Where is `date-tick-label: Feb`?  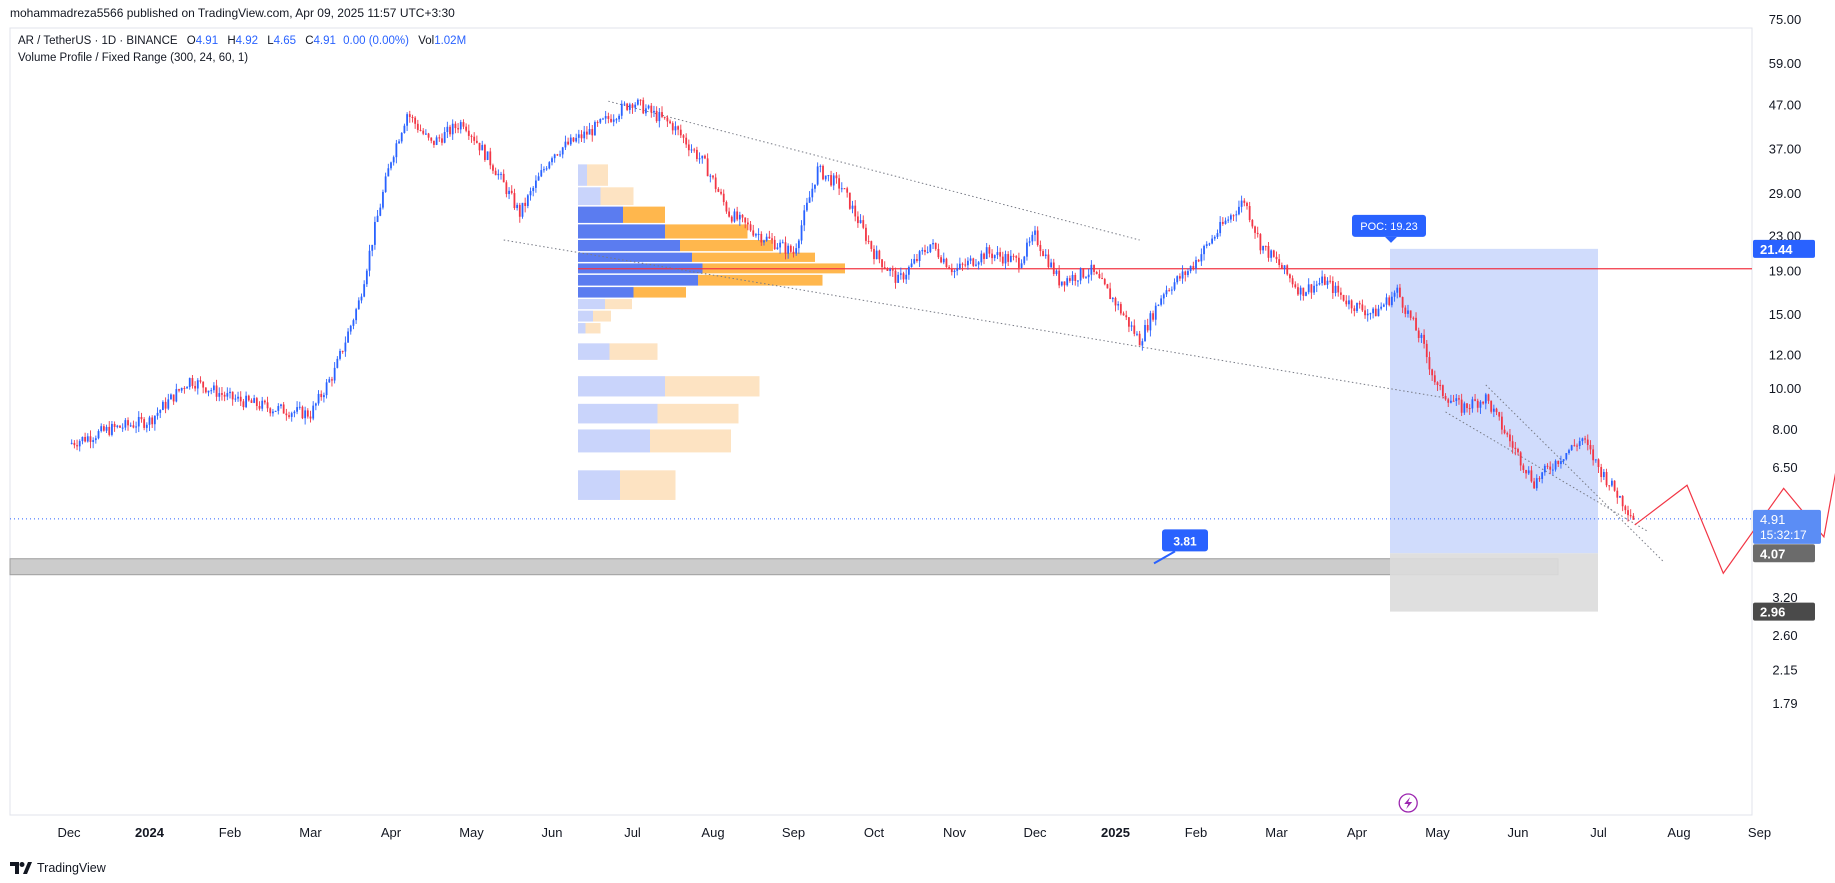
date-tick-label: Feb is located at coordinates (230, 832).